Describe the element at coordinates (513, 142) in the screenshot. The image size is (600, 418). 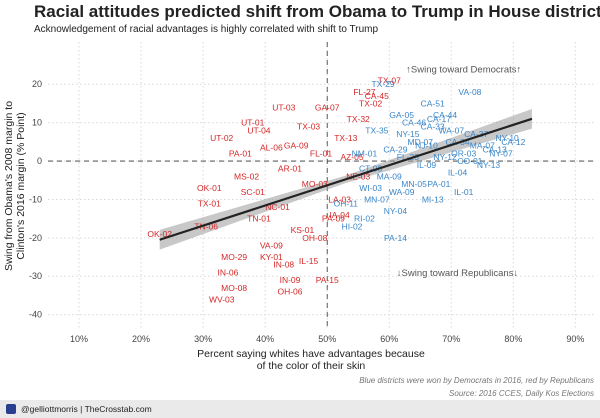
I see `district-label: CA-12` at that location.